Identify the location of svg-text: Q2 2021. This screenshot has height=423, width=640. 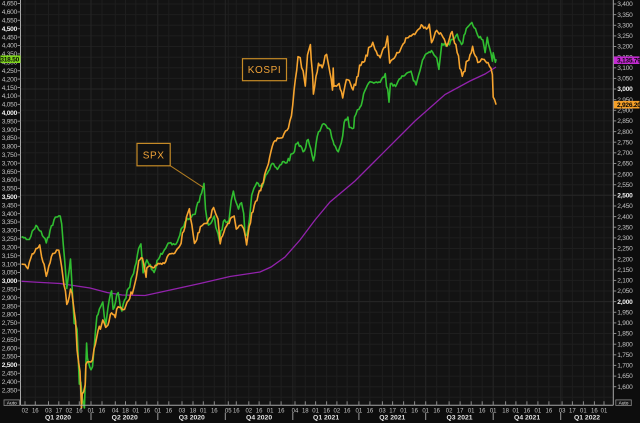
(392, 418).